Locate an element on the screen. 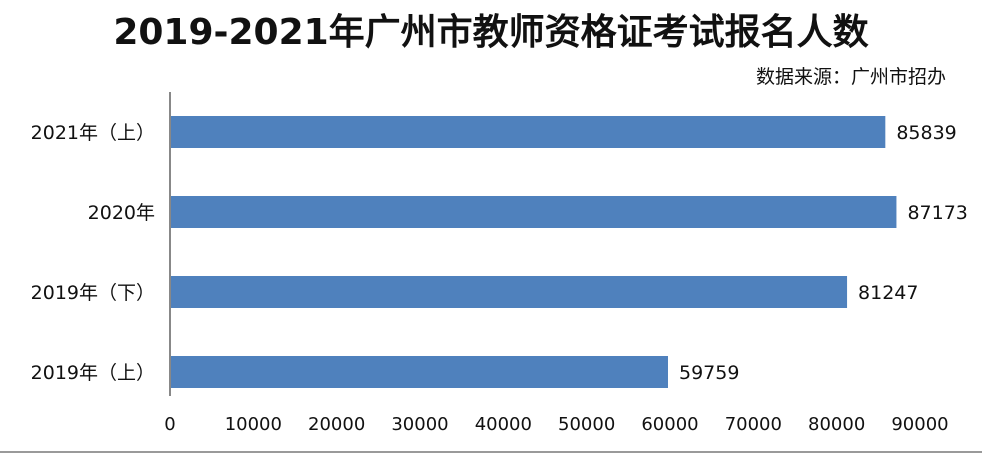  x-tick-label-6: 60000 is located at coordinates (669, 424).